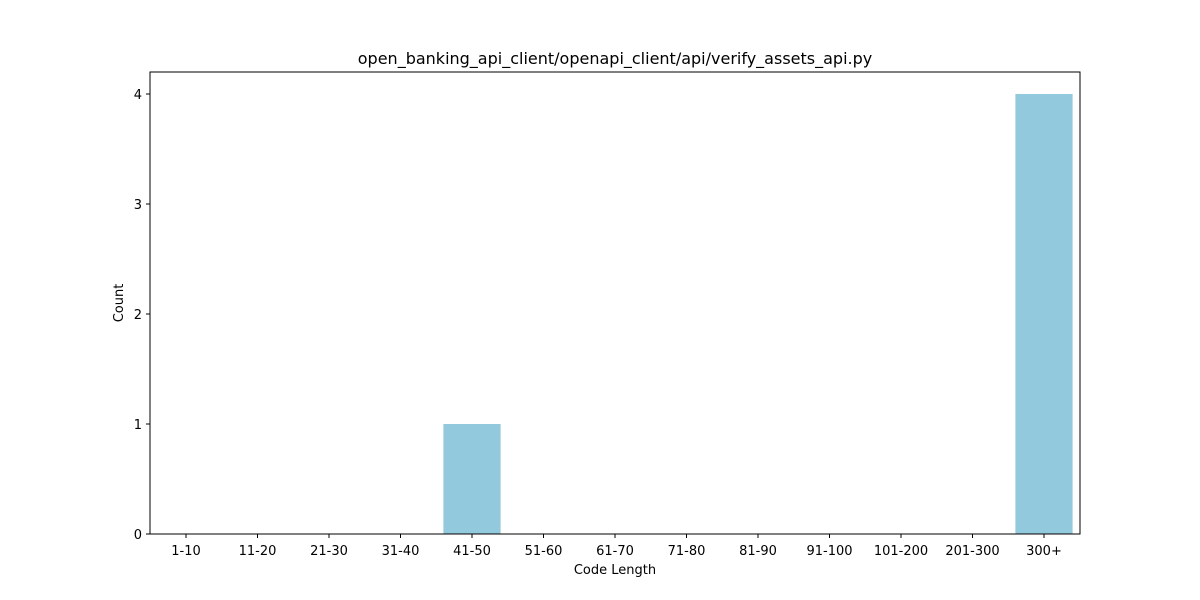 The image size is (1200, 600). I want to click on x-tick-label: 71-80, so click(687, 551).